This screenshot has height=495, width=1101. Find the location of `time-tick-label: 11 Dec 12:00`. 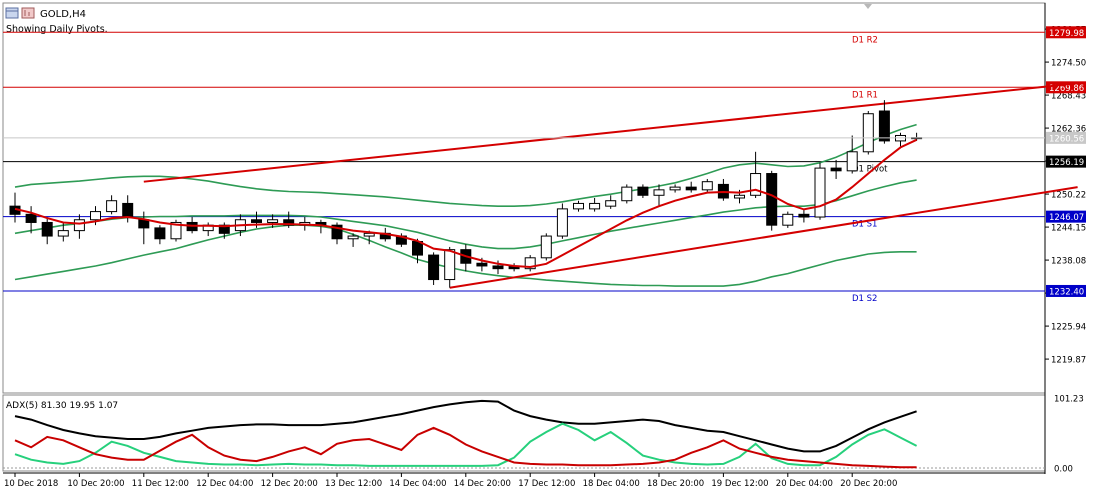

time-tick-label: 11 Dec 12:00 is located at coordinates (160, 484).